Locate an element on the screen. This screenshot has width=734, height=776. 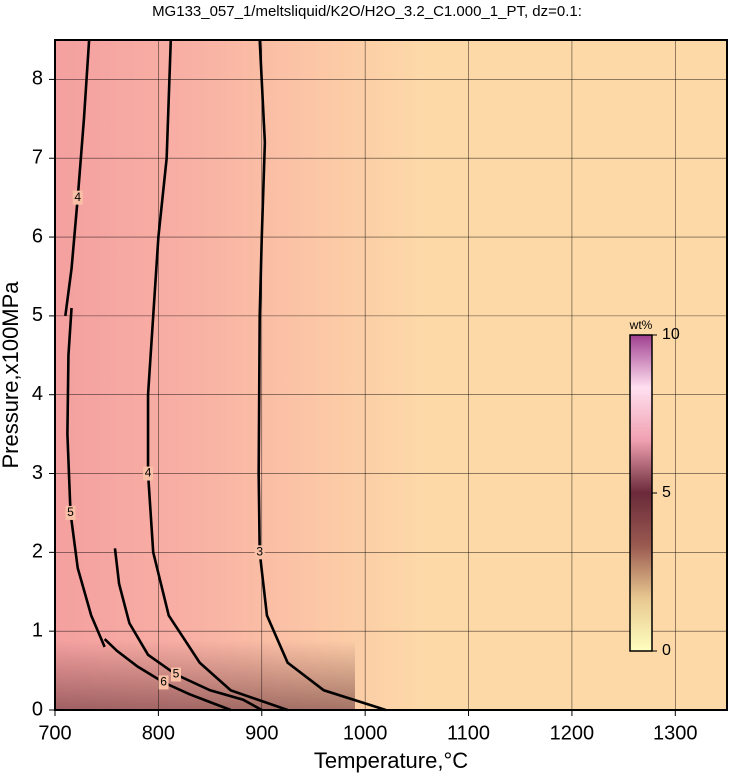
contour-label: 6 is located at coordinates (163, 682).